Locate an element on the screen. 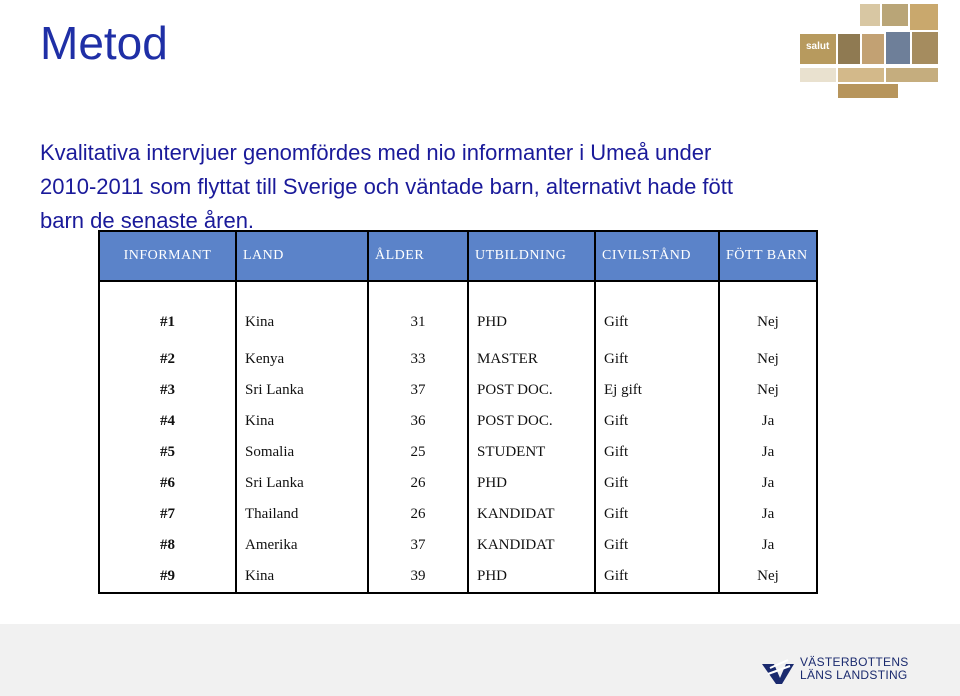 This screenshot has height=696, width=960. footer-bar is located at coordinates (480, 660).